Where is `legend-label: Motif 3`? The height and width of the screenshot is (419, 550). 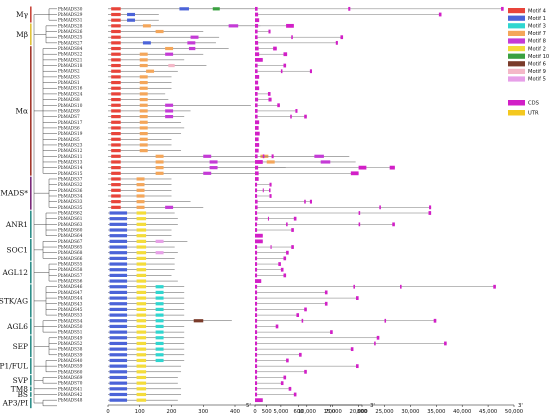
legend-label: Motif 3 is located at coordinates (537, 27).